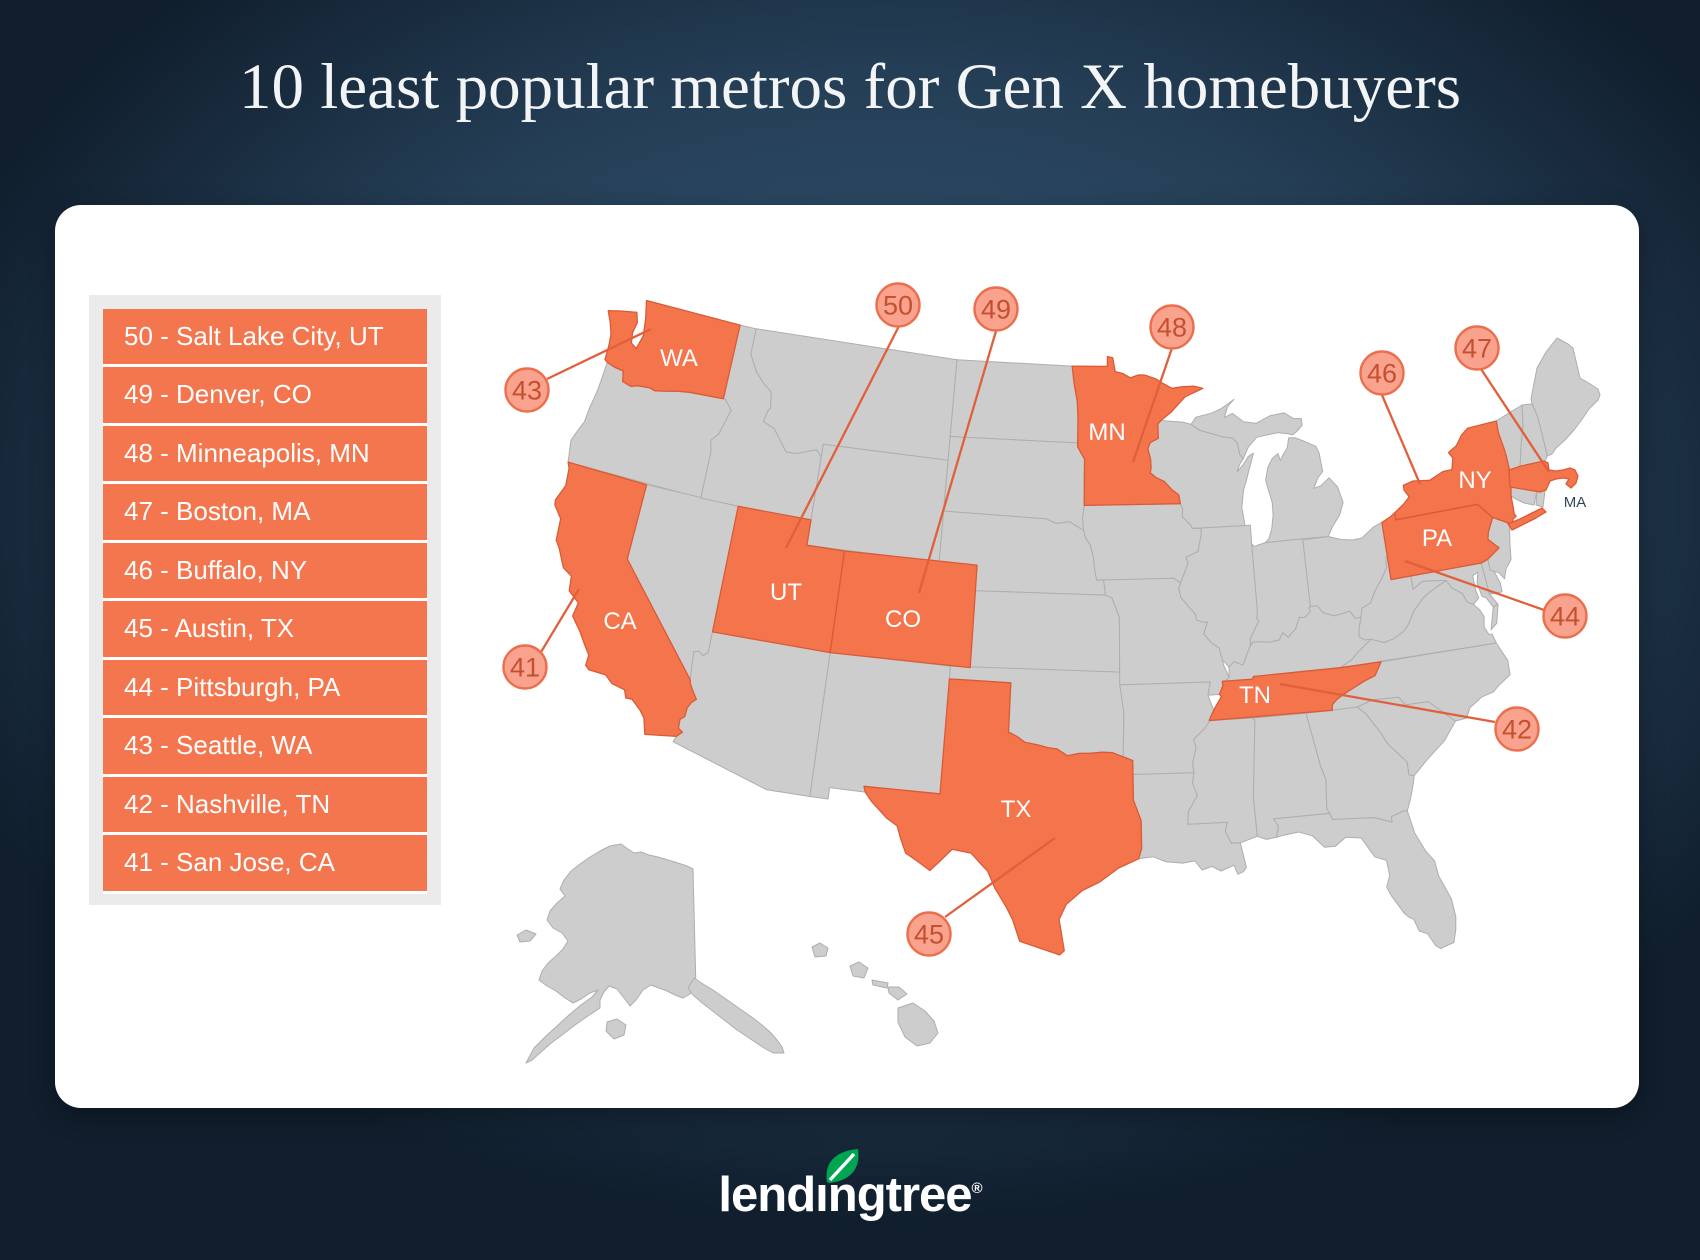 The height and width of the screenshot is (1260, 1700). What do you see at coordinates (996, 310) in the screenshot?
I see `svg-text: 49` at bounding box center [996, 310].